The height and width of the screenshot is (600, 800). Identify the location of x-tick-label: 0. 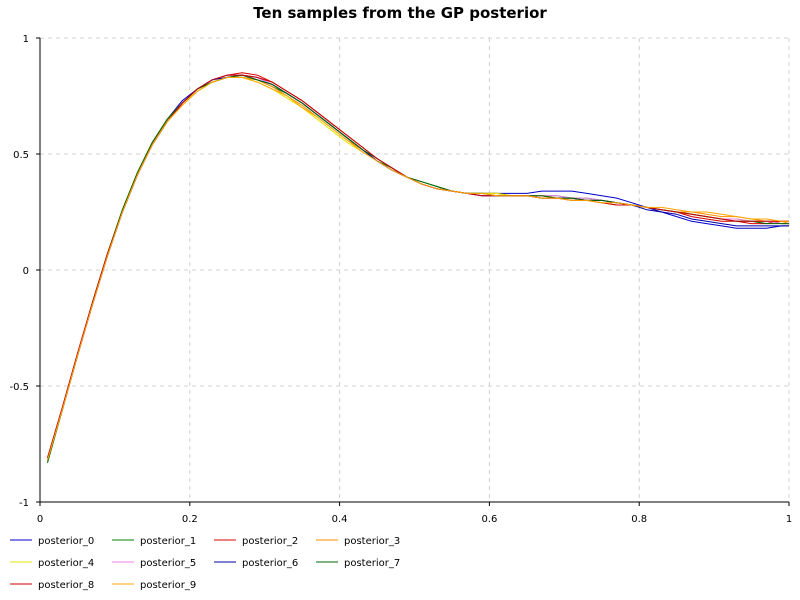
(40, 519).